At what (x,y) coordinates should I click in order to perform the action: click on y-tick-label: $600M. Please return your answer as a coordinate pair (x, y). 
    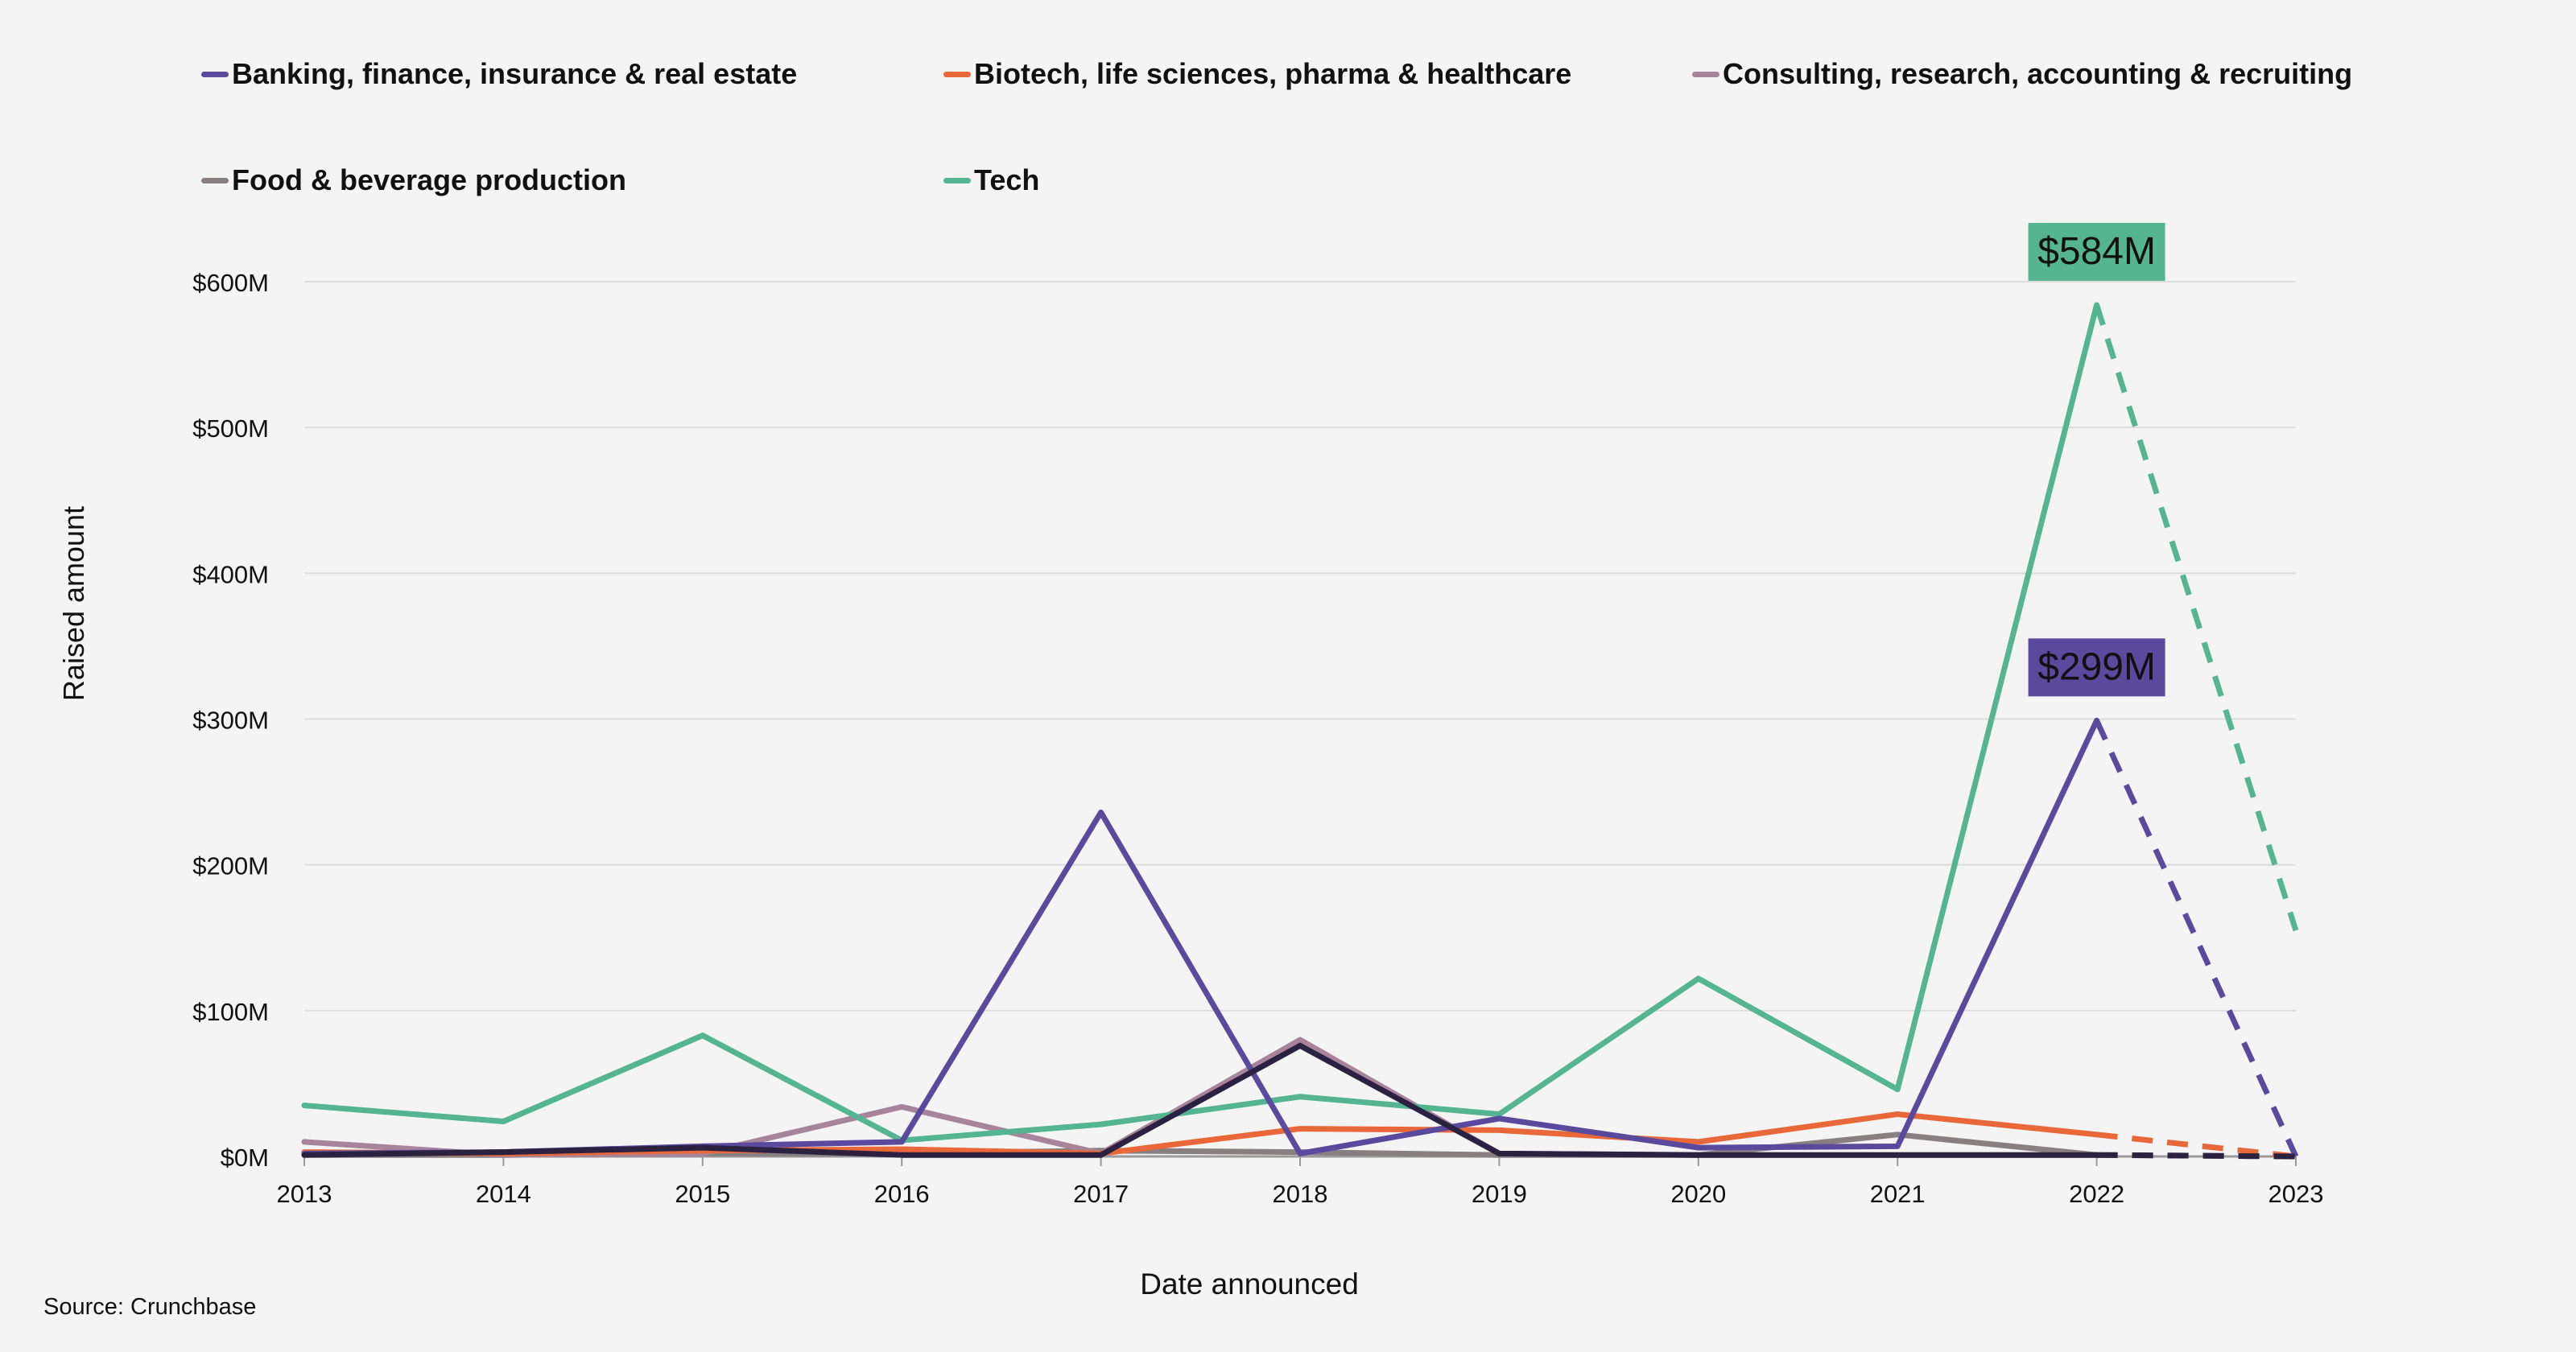
    Looking at the image, I should click on (231, 283).